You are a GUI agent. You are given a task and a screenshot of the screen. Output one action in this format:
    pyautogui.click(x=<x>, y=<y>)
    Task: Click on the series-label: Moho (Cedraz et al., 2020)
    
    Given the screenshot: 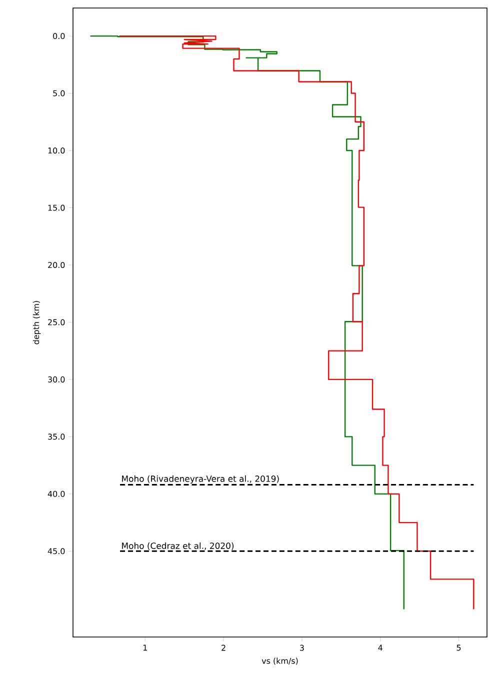 What is the action you would take?
    pyautogui.click(x=178, y=546)
    